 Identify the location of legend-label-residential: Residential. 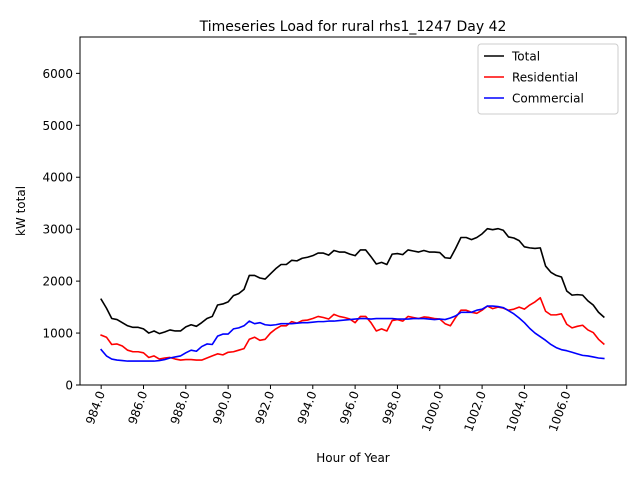
(545, 78).